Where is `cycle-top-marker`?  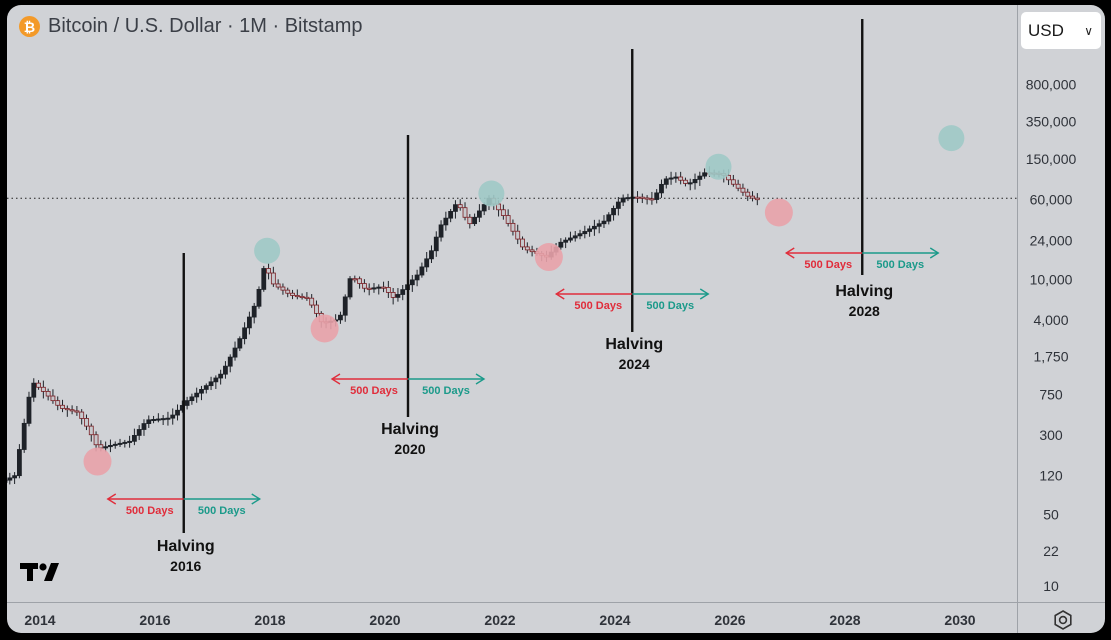
cycle-top-marker is located at coordinates (718, 166).